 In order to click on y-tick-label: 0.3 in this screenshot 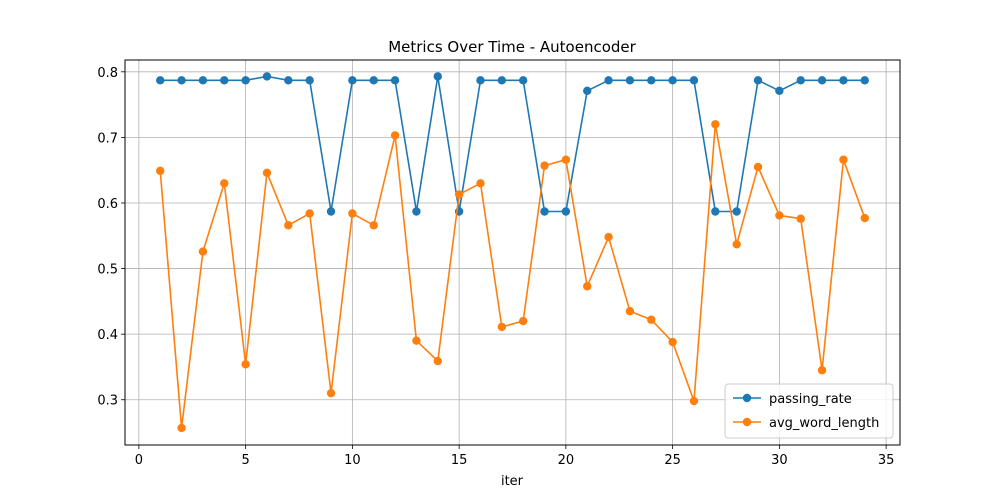, I will do `click(107, 401)`.